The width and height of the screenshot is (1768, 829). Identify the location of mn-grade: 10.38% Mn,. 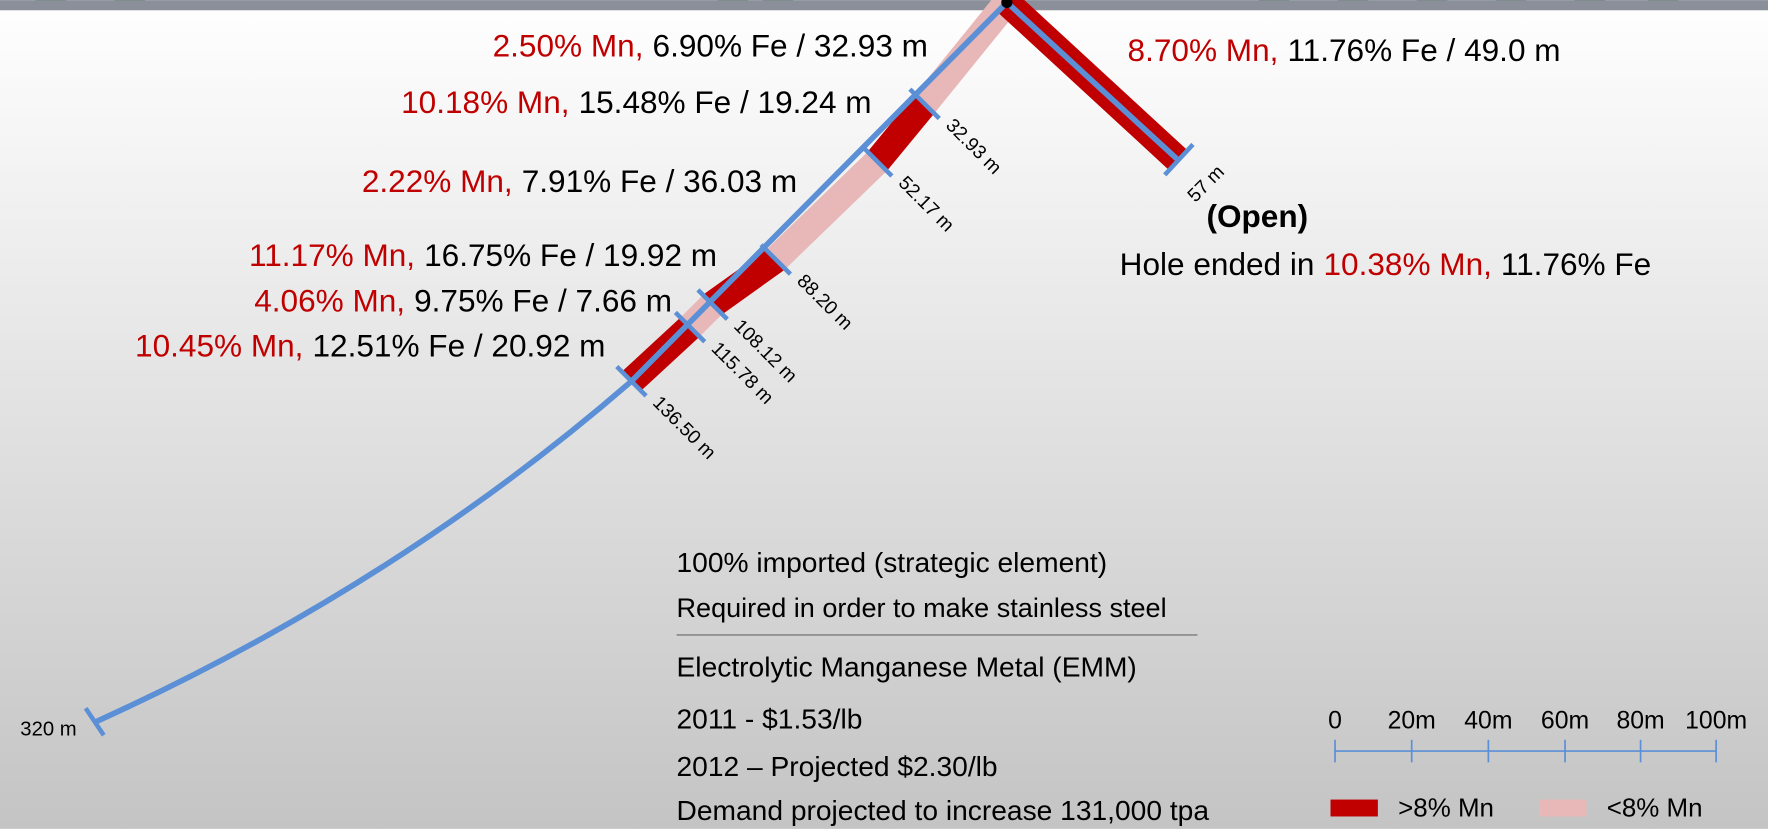
(1407, 264).